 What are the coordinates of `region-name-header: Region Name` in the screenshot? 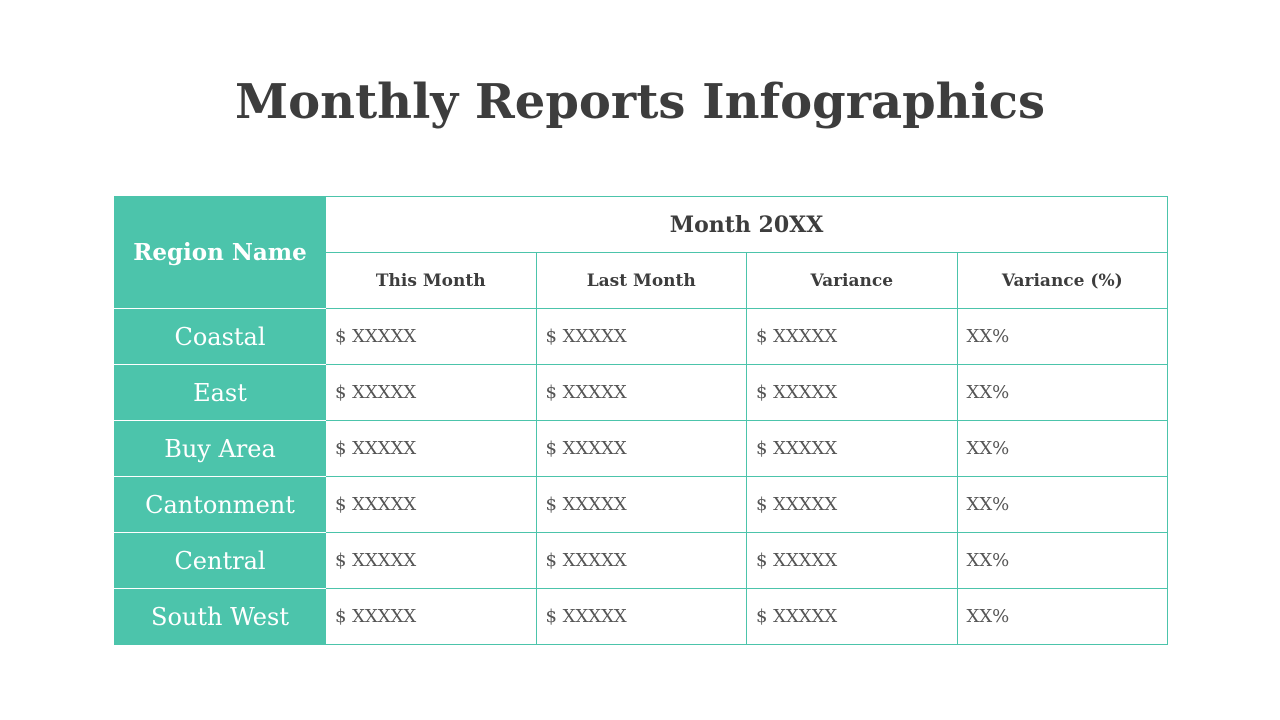 It's located at (220, 252).